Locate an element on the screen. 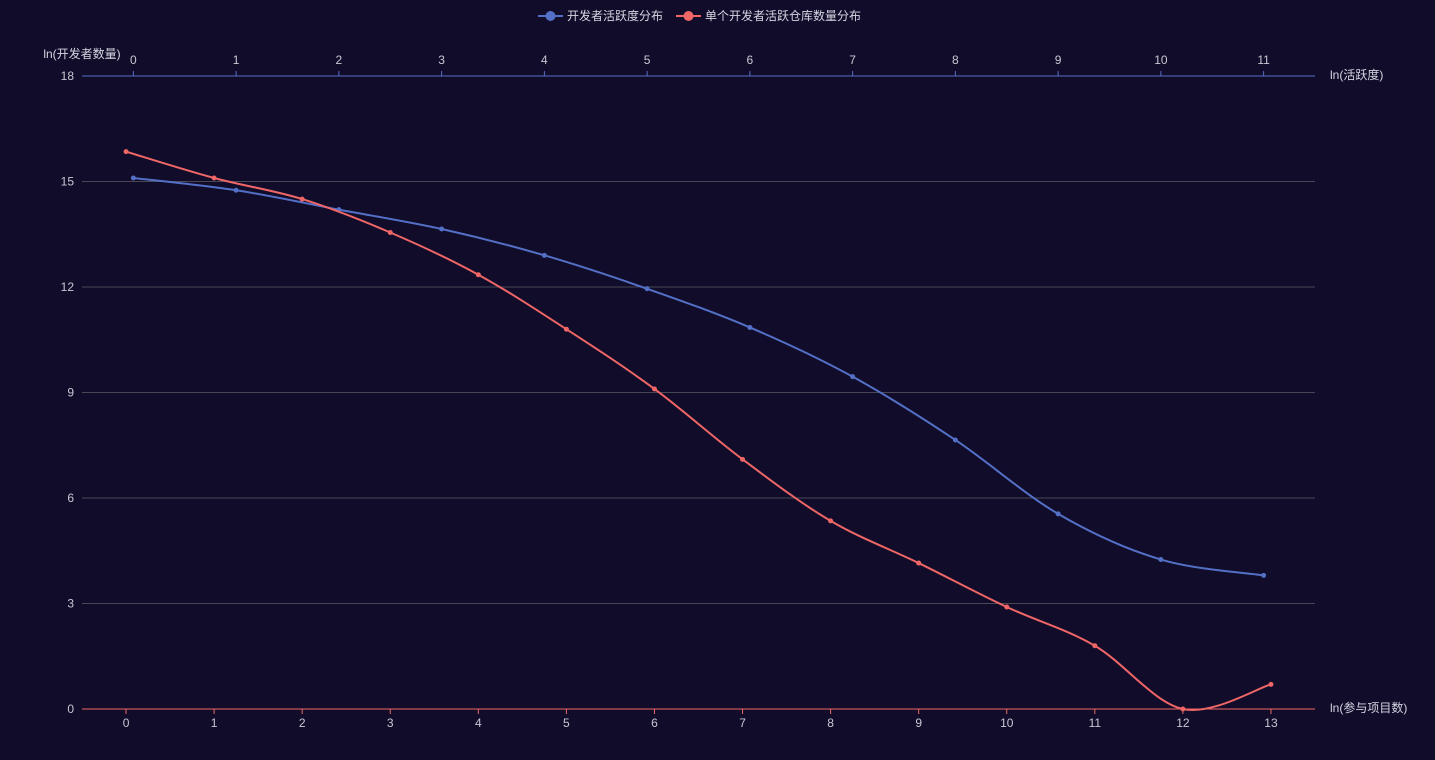 The image size is (1435, 760). legend: 开发者活跃度分布 单个开发者活跃仓库数量分布 is located at coordinates (699, 15).